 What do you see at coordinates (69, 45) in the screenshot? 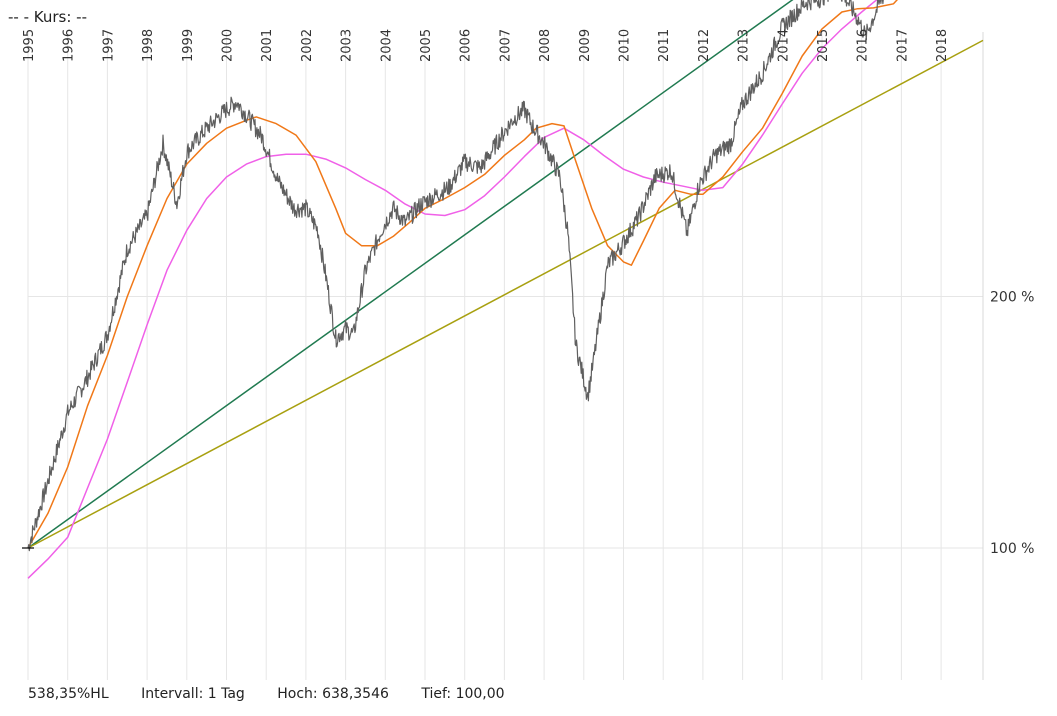
I see `x-tick-label: 1996` at bounding box center [69, 45].